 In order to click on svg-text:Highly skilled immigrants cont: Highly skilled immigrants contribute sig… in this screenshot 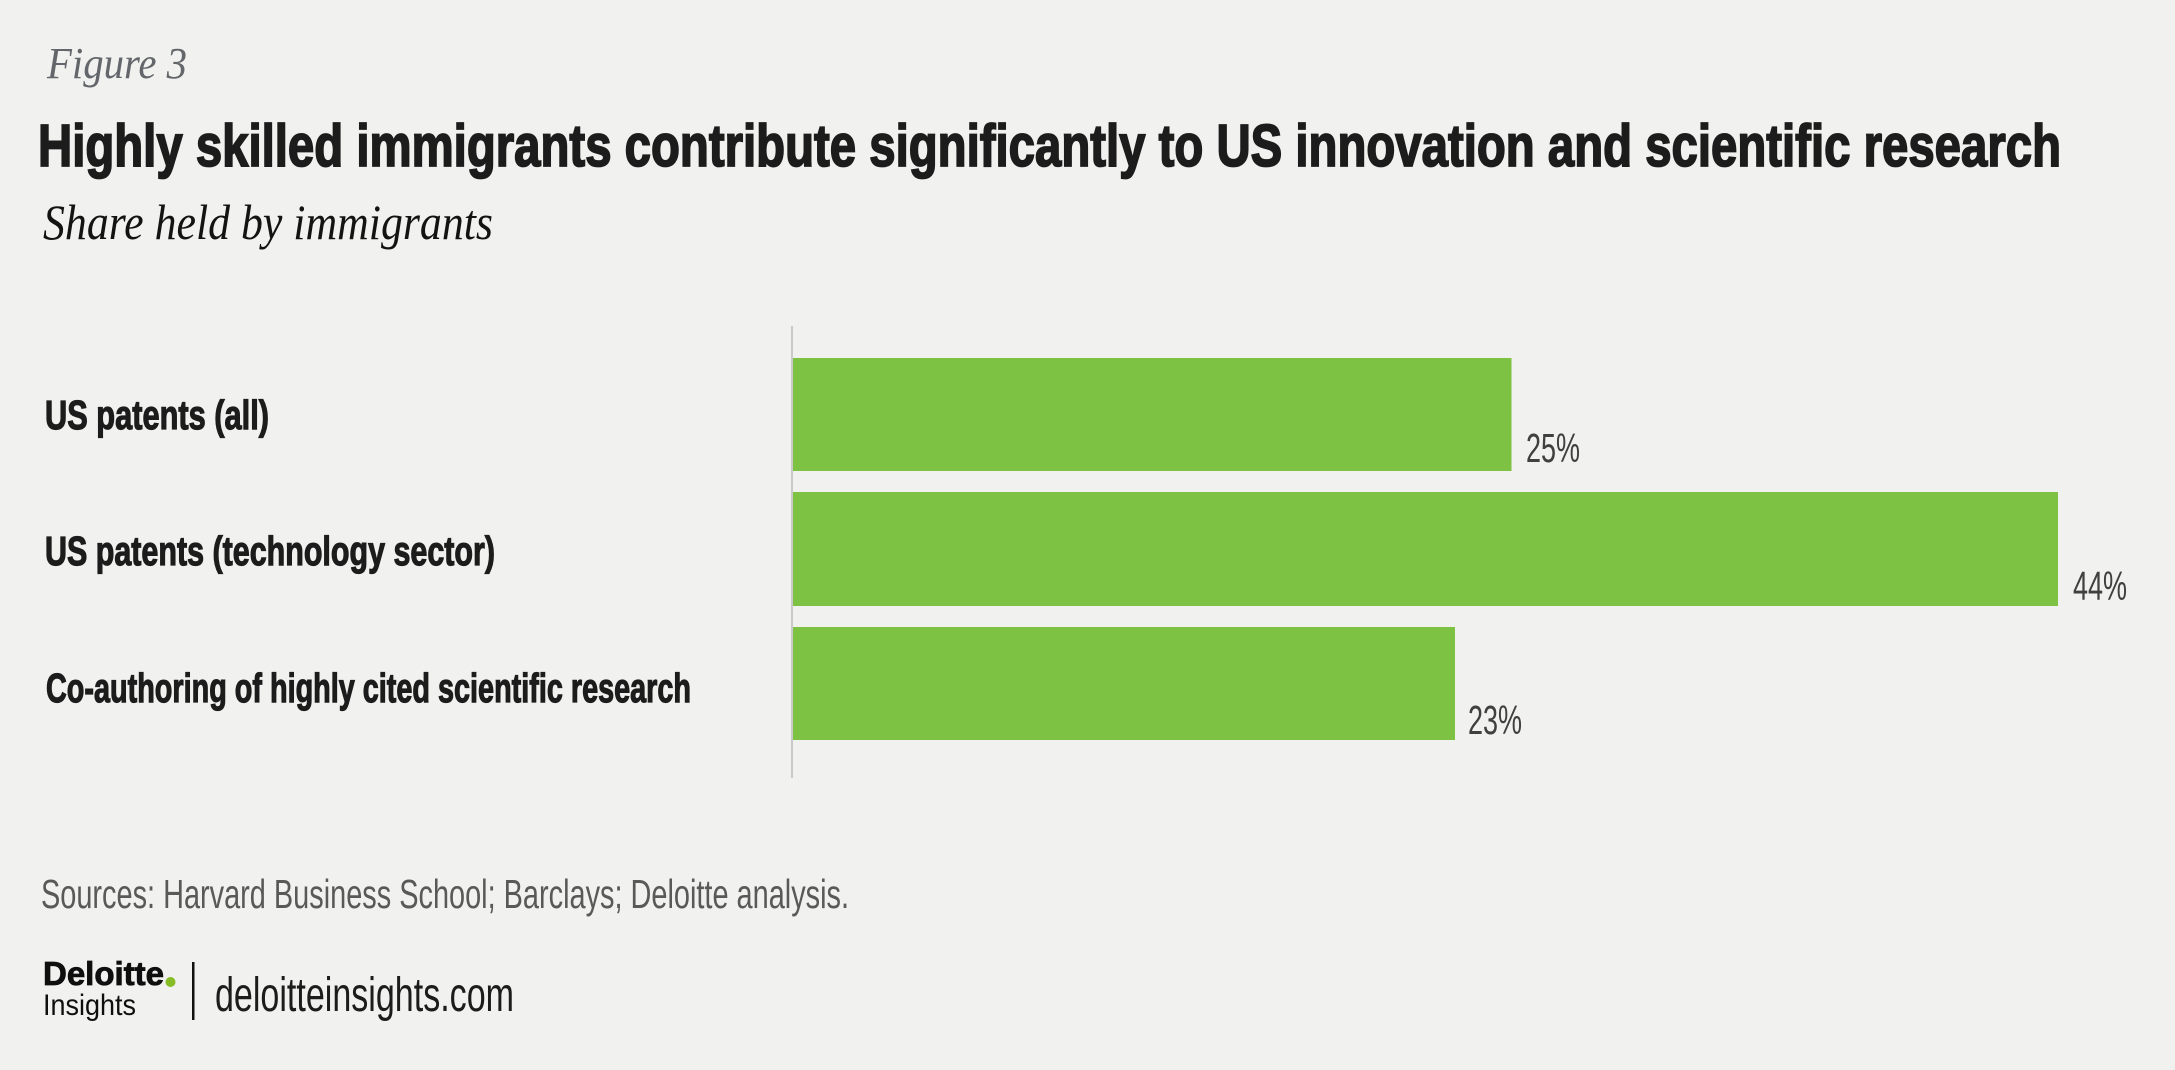, I will do `click(1049, 146)`.